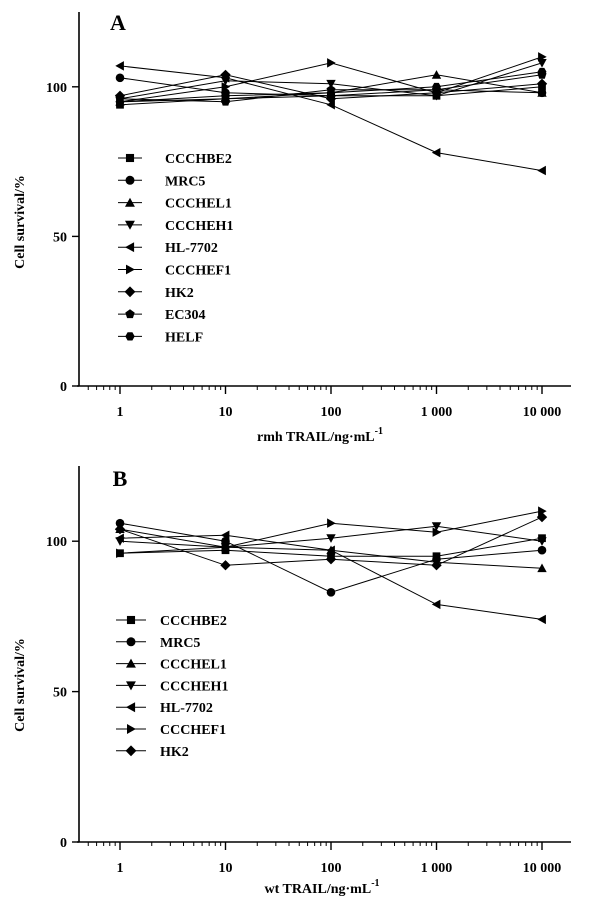 This screenshot has width=596, height=908. Describe the element at coordinates (320, 435) in the screenshot. I see `x-axis-title: rmh TRAIL/ng·mL-1` at that location.